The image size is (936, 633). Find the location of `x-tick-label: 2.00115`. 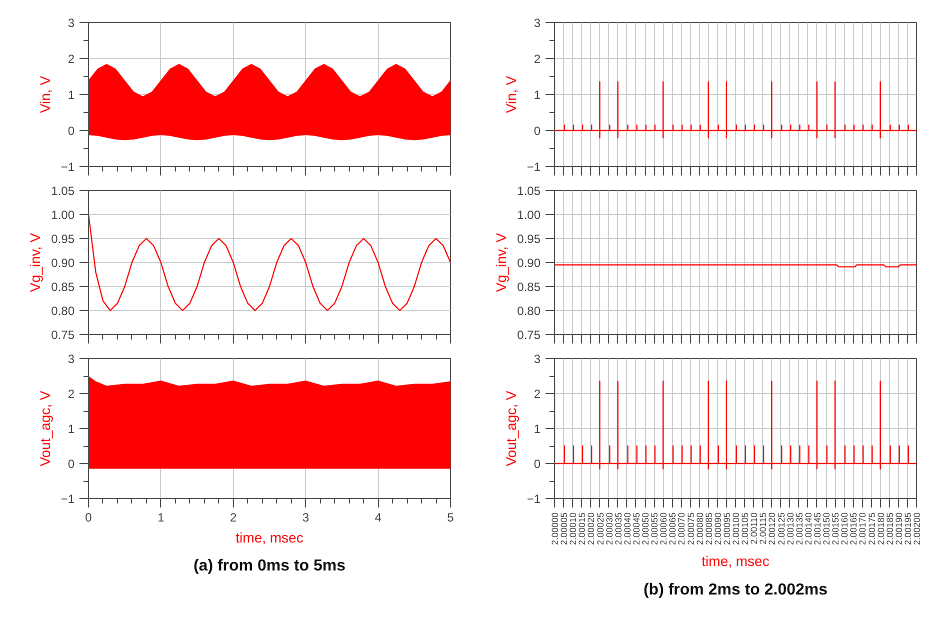

x-tick-label: 2.00115 is located at coordinates (763, 528).